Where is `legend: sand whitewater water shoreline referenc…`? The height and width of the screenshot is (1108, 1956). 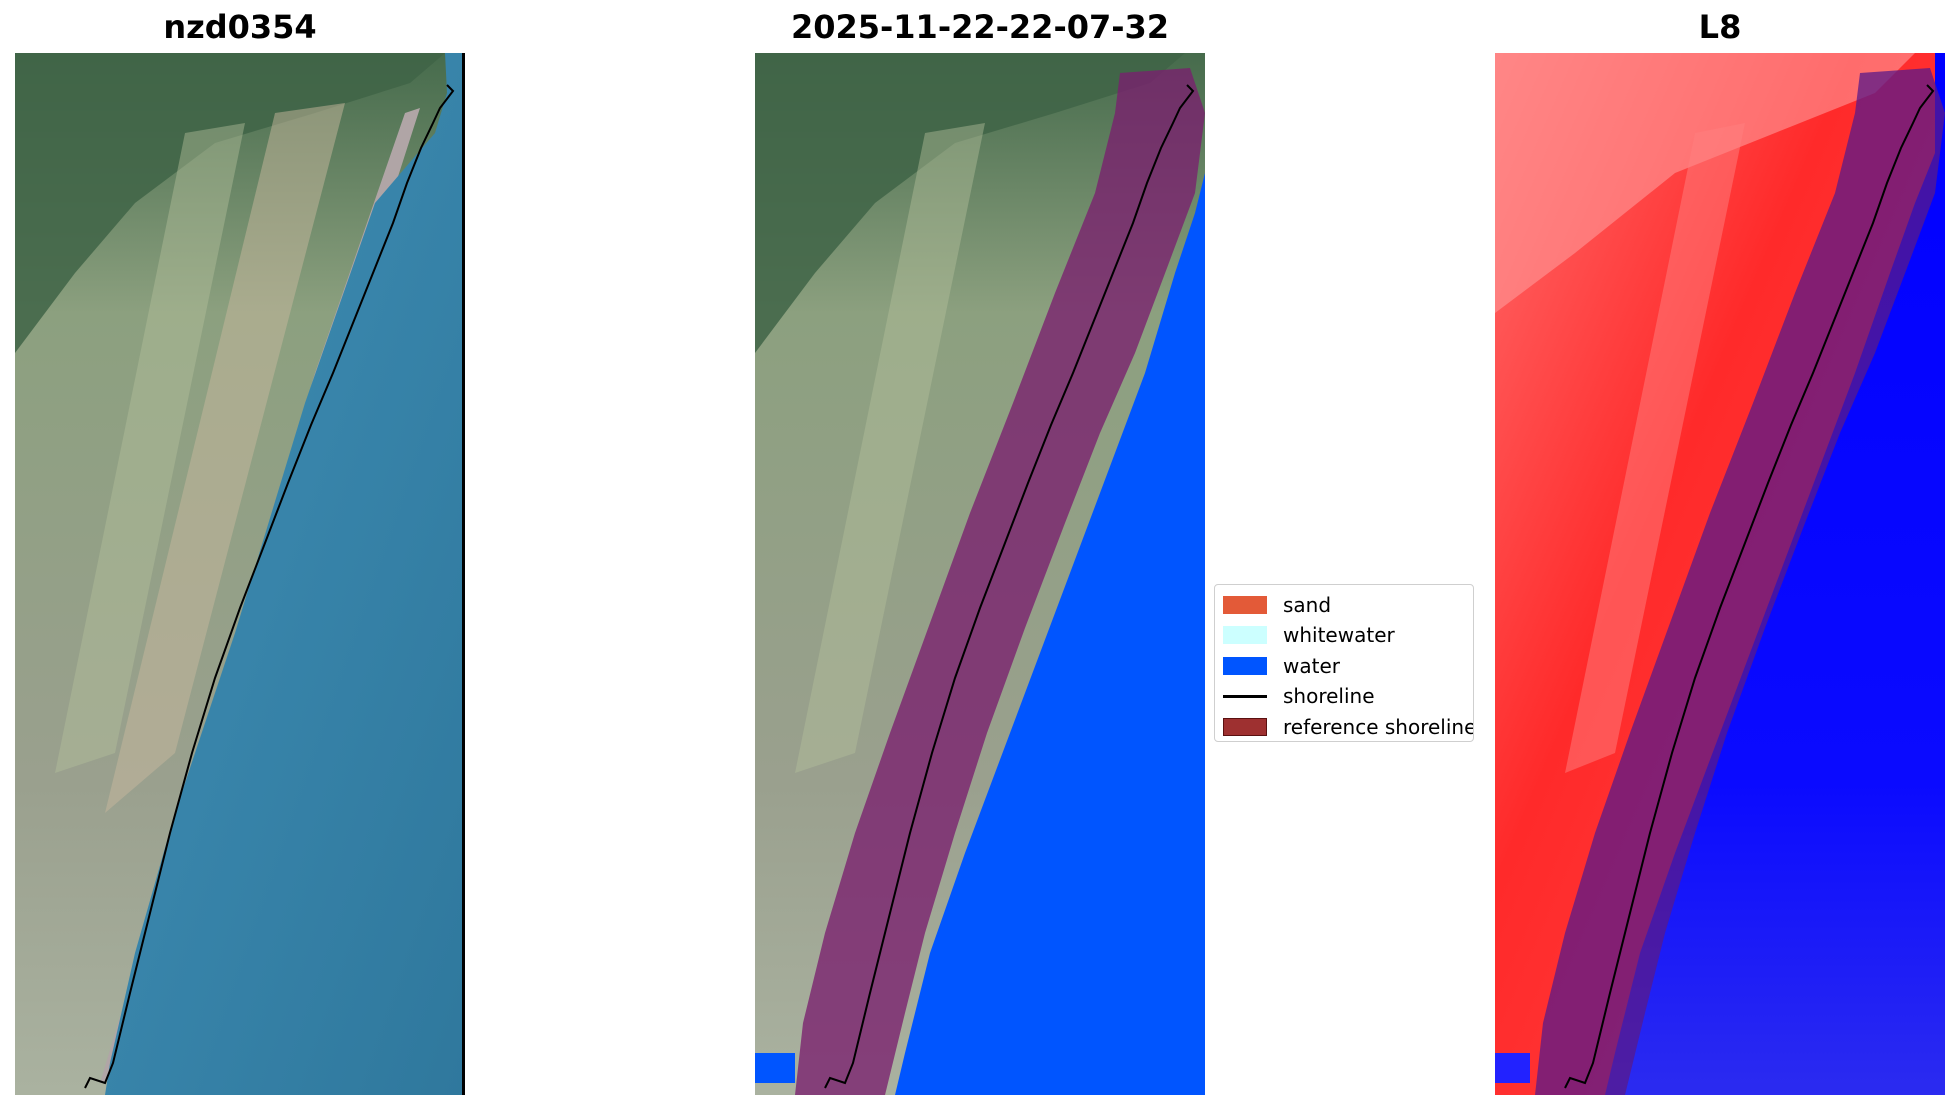
legend: sand whitewater water shoreline referenc… is located at coordinates (1344, 663).